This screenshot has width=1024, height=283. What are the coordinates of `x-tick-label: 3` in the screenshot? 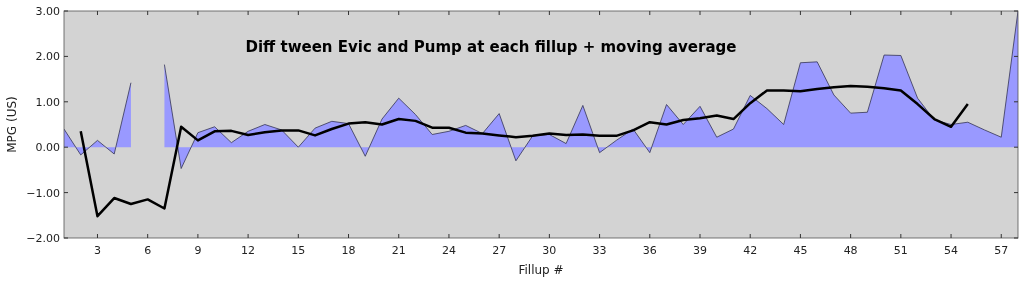 It's located at (97, 250).